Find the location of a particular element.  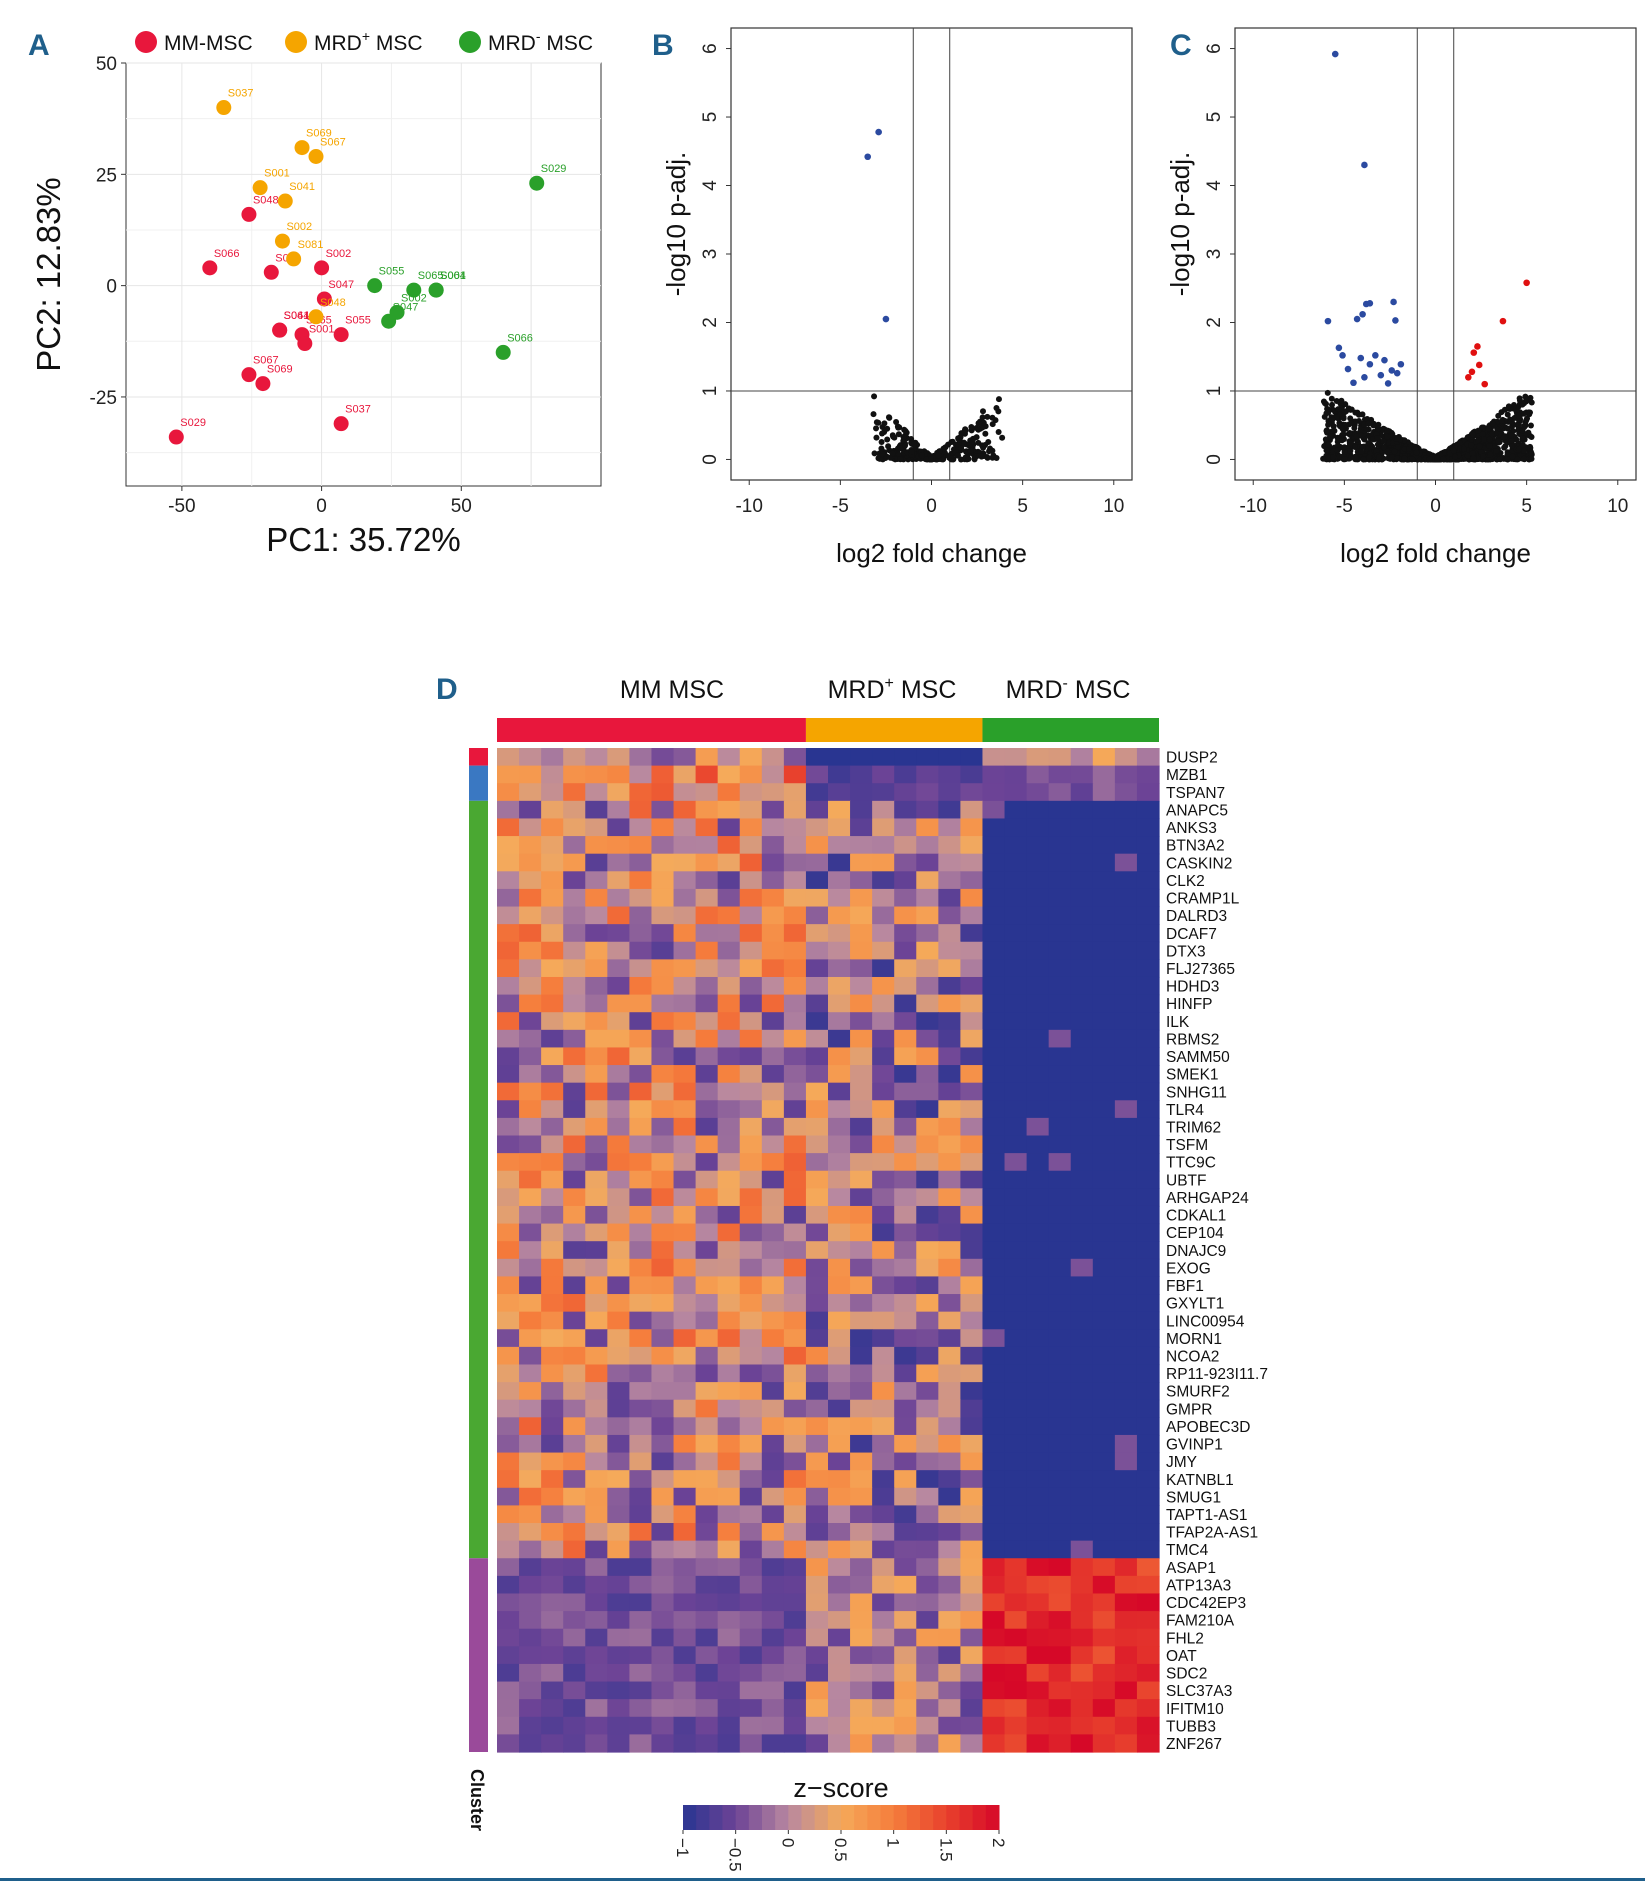

heatmap-gene-label: TAPT1-AS1 is located at coordinates (1207, 1515).